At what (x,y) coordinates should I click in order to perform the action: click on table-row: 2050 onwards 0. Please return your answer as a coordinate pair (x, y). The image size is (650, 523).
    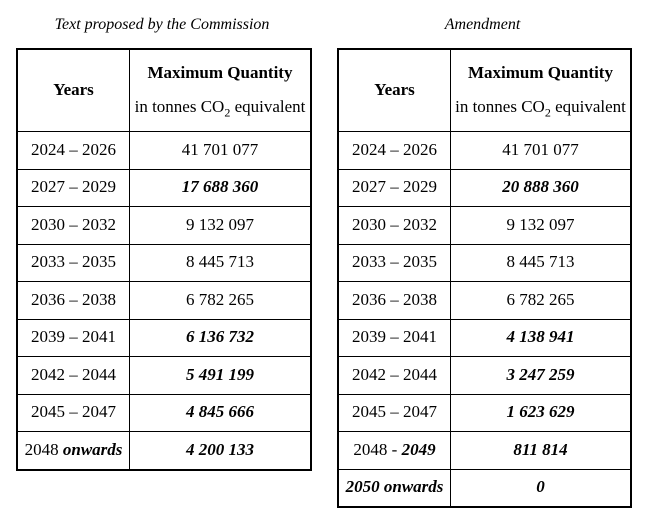
    Looking at the image, I should click on (484, 487).